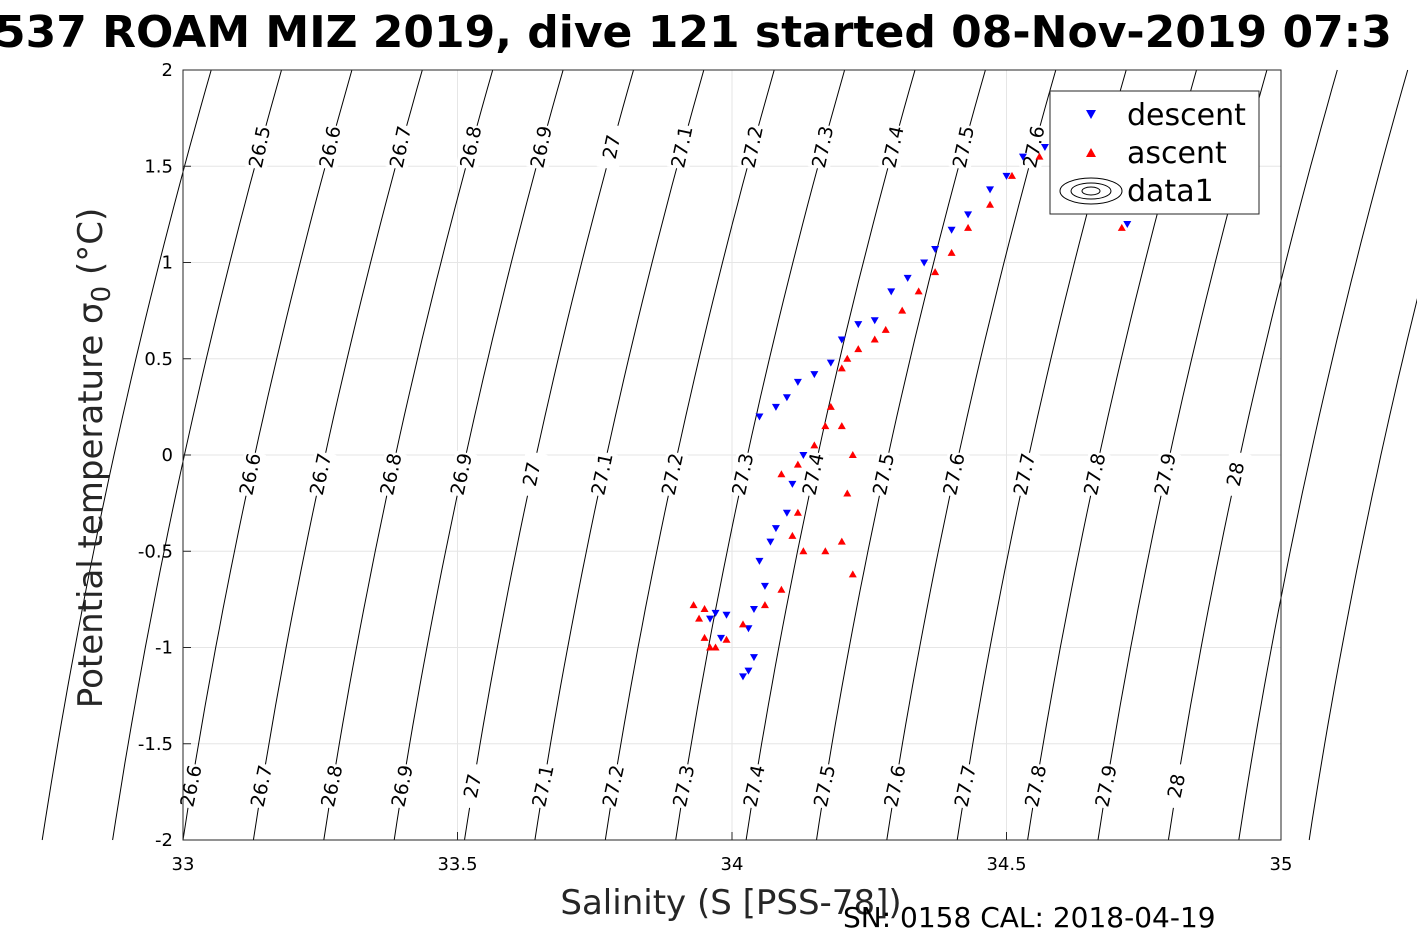 The width and height of the screenshot is (1417, 945). I want to click on contour-label: 27.3, so click(823, 147).